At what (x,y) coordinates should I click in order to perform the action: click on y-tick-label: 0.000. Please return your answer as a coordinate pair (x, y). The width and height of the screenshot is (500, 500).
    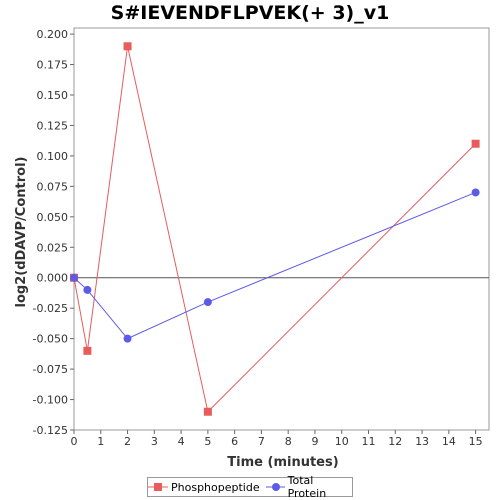
    Looking at the image, I should click on (53, 278).